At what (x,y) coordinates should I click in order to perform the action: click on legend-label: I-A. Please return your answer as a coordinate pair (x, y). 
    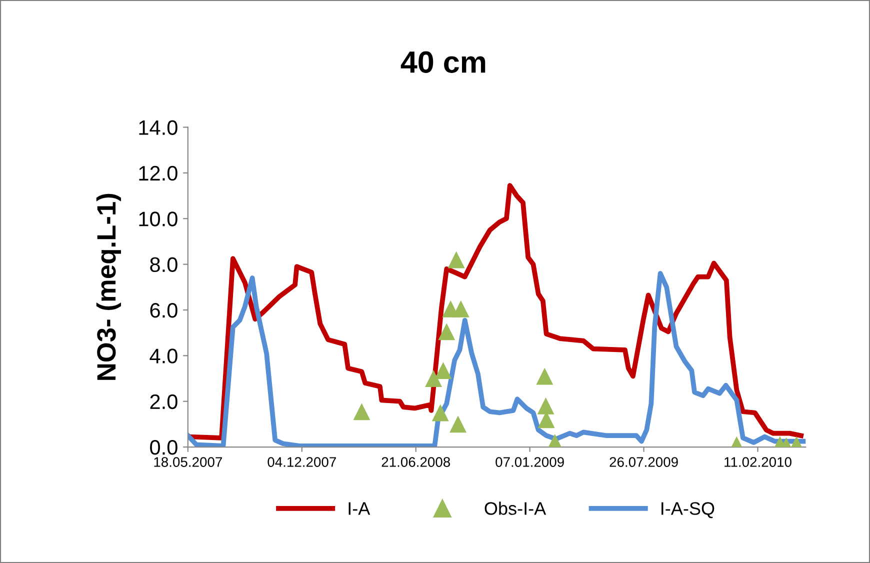
    Looking at the image, I should click on (359, 508).